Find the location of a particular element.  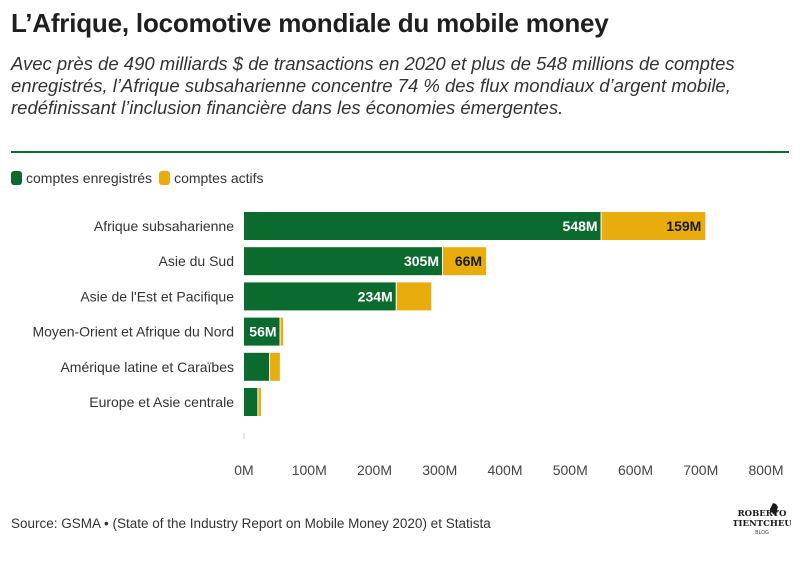

logo-text-1: ROBERTO is located at coordinates (762, 514).